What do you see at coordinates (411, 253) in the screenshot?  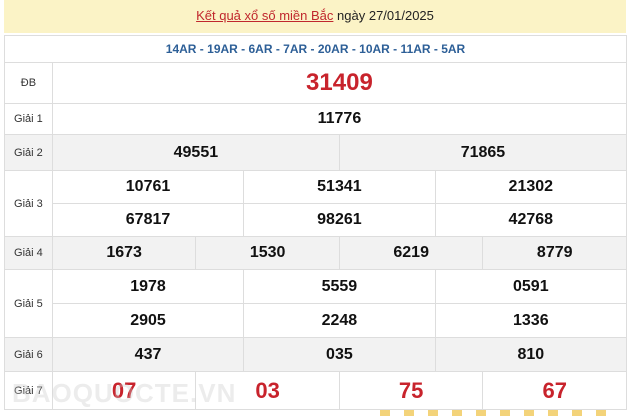 I see `prize-4: 6219` at bounding box center [411, 253].